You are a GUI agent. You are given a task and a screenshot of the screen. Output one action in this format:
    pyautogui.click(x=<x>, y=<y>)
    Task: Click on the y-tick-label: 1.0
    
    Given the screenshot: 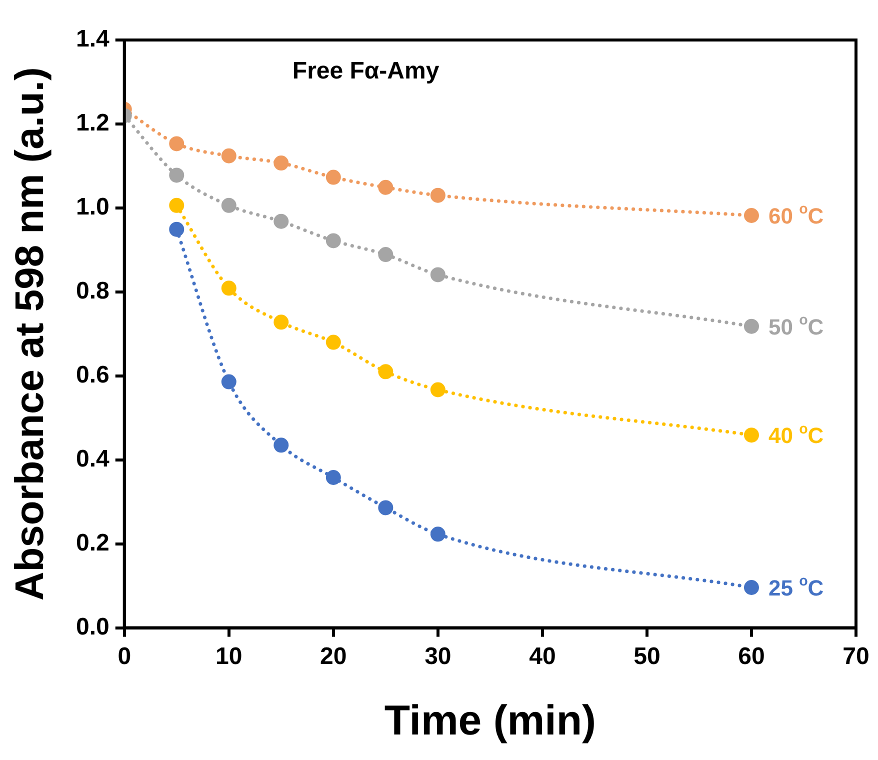 What is the action you would take?
    pyautogui.click(x=93, y=207)
    